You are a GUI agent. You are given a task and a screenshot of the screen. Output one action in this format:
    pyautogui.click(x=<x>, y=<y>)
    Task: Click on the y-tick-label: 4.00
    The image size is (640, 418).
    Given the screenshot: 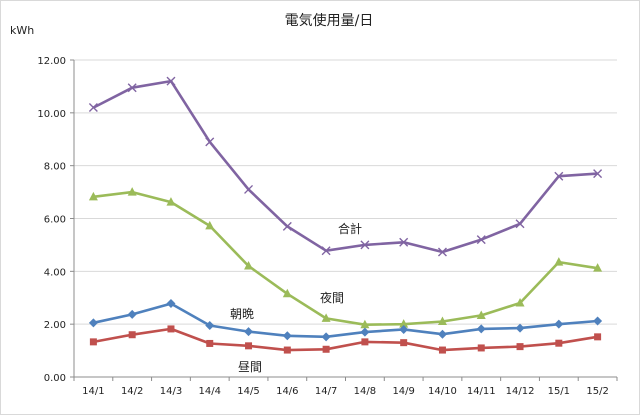 What is the action you would take?
    pyautogui.click(x=55, y=272)
    